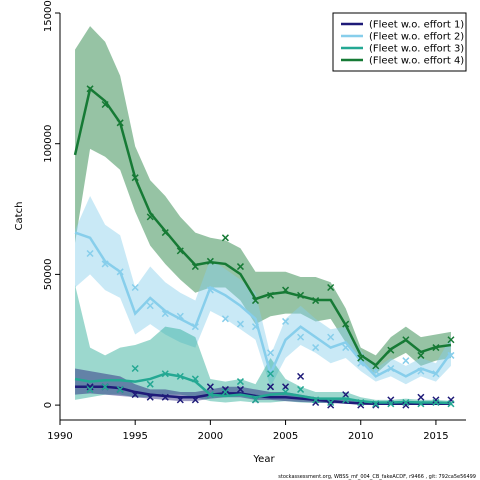 Image resolution: width=480 pixels, height=480 pixels. Describe the element at coordinates (360, 436) in the screenshot. I see `x-tick-label: 2010` at that location.